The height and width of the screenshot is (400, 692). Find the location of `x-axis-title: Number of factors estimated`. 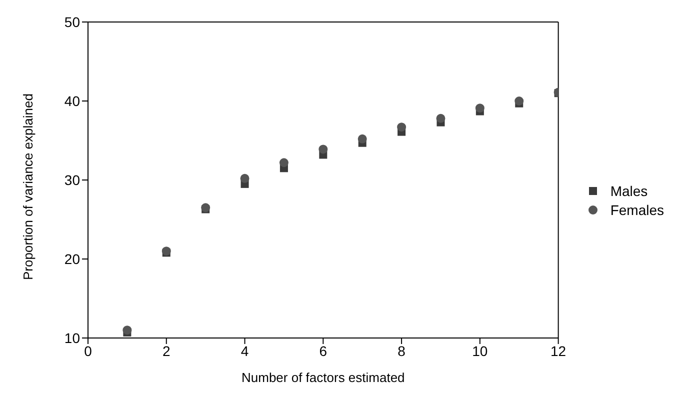

x-axis-title: Number of factors estimated is located at coordinates (323, 377).